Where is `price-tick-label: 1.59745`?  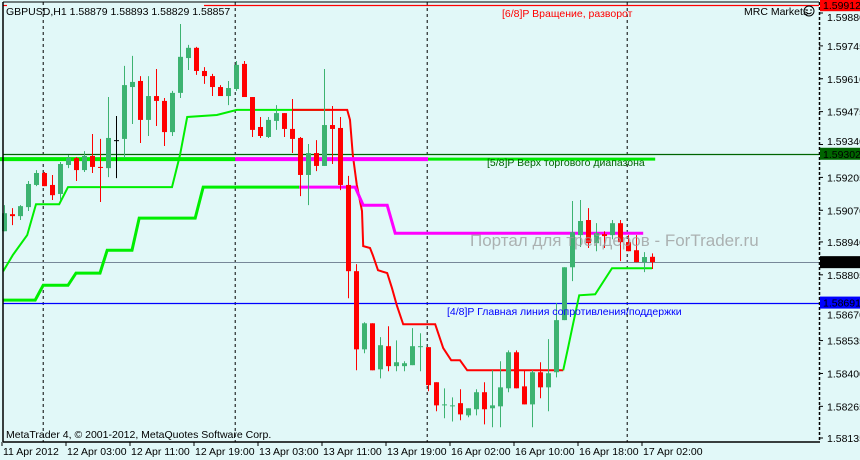 price-tick-label: 1.59745 is located at coordinates (843, 47).